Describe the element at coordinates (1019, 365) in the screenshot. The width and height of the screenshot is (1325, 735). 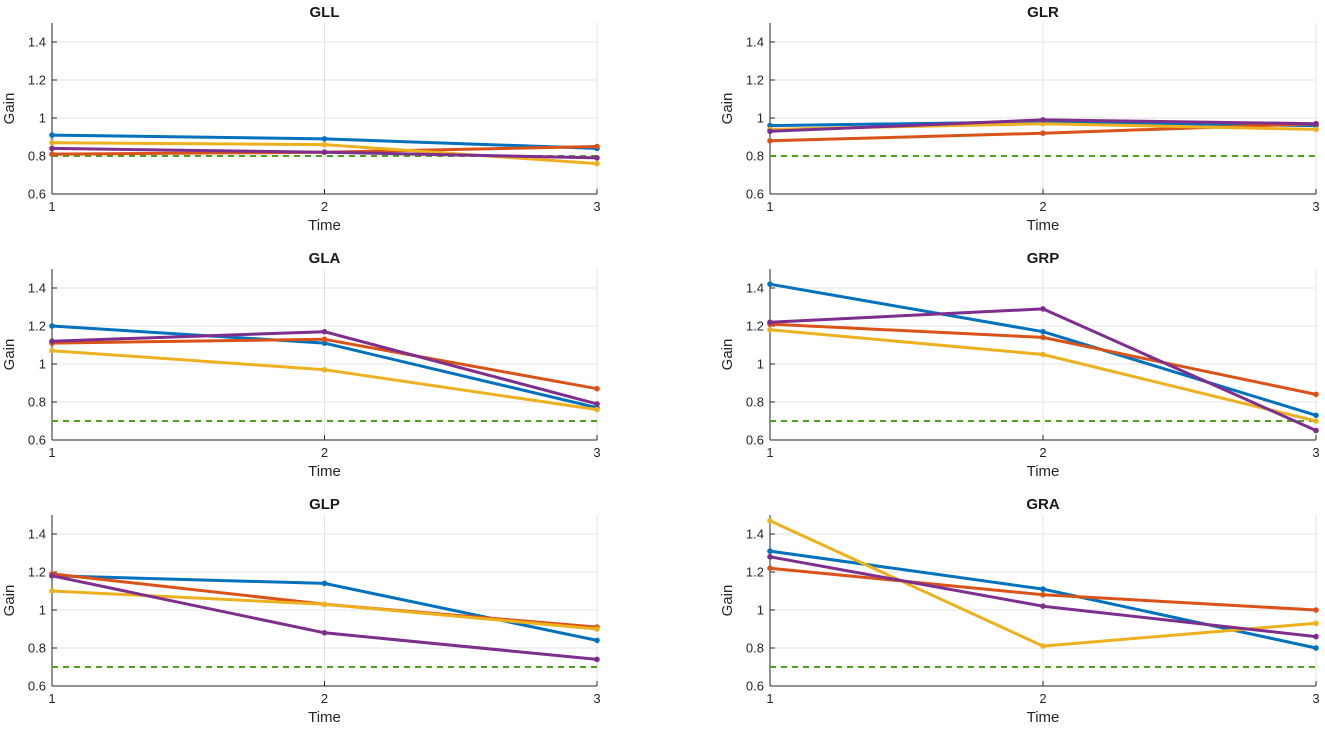
I see `panel-grp: 0.6 0.8 1 1.2 1.4 1 2 3 GRP Time Gain` at that location.